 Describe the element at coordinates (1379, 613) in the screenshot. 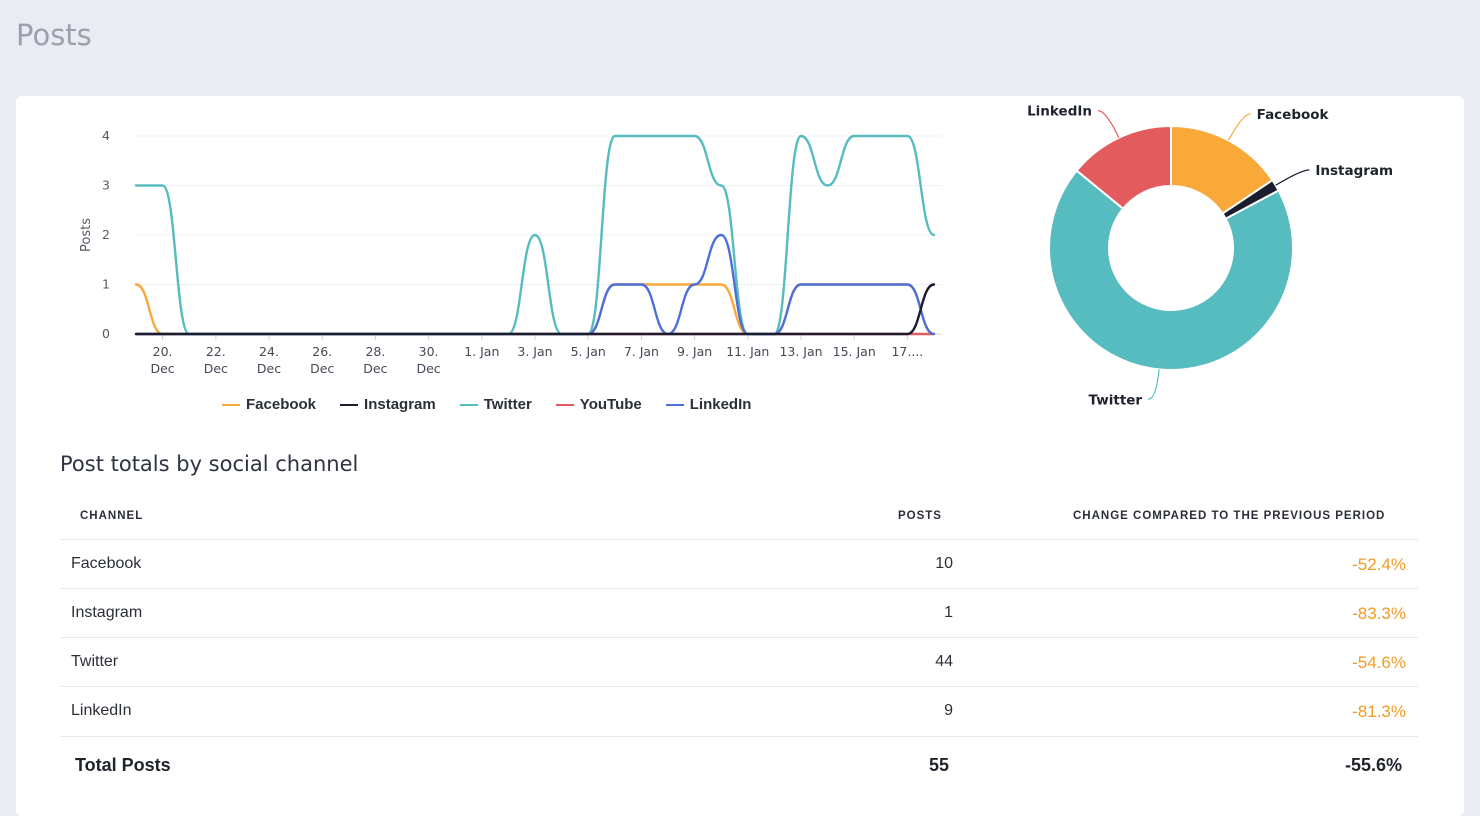

I see `row-change: -83.3%` at that location.